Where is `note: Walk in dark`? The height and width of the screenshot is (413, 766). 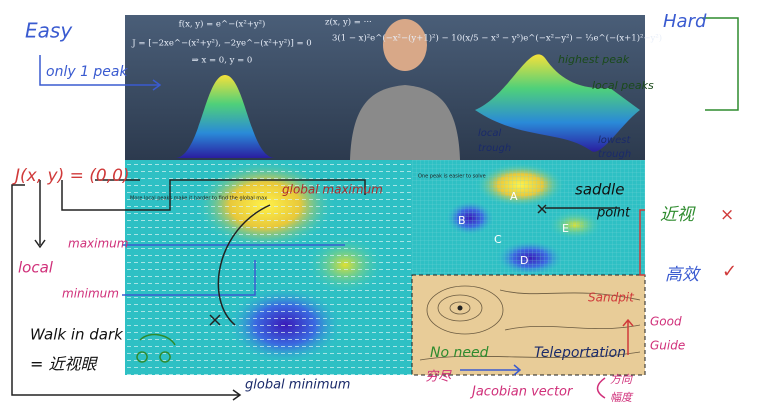 note: Walk in dark is located at coordinates (77, 335).